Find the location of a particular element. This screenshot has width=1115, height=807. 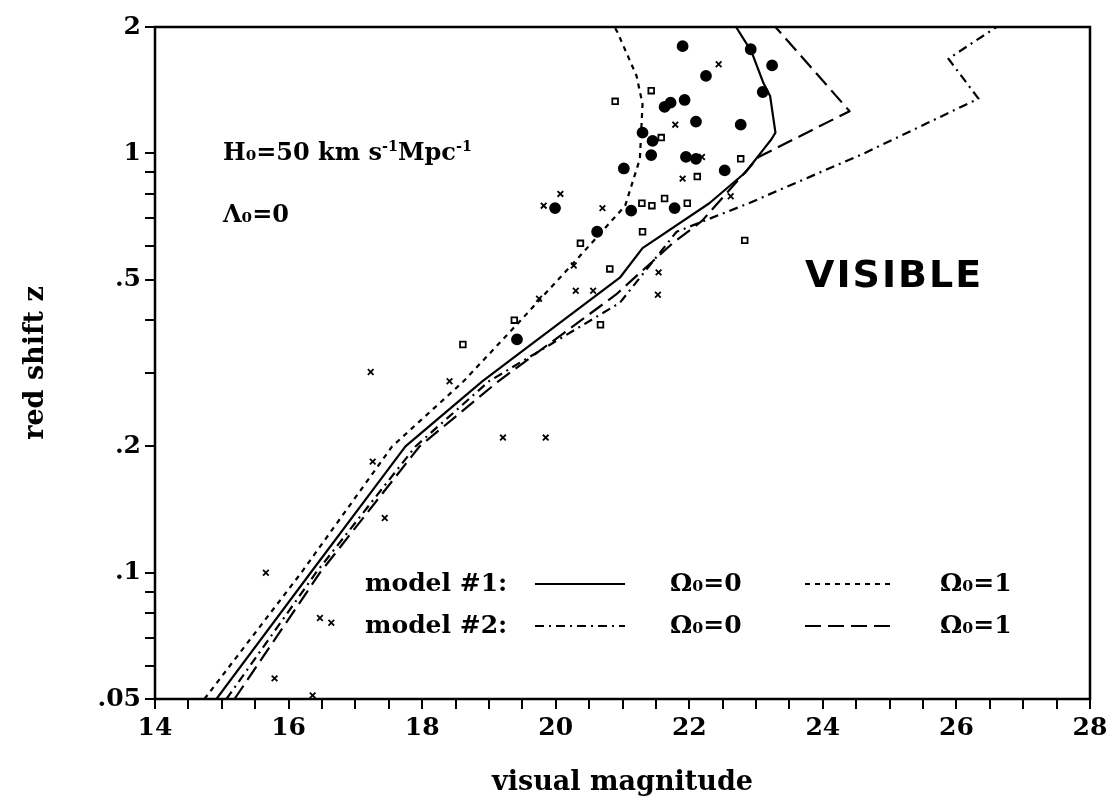

x-tick-label: 14 is located at coordinates (155, 726).